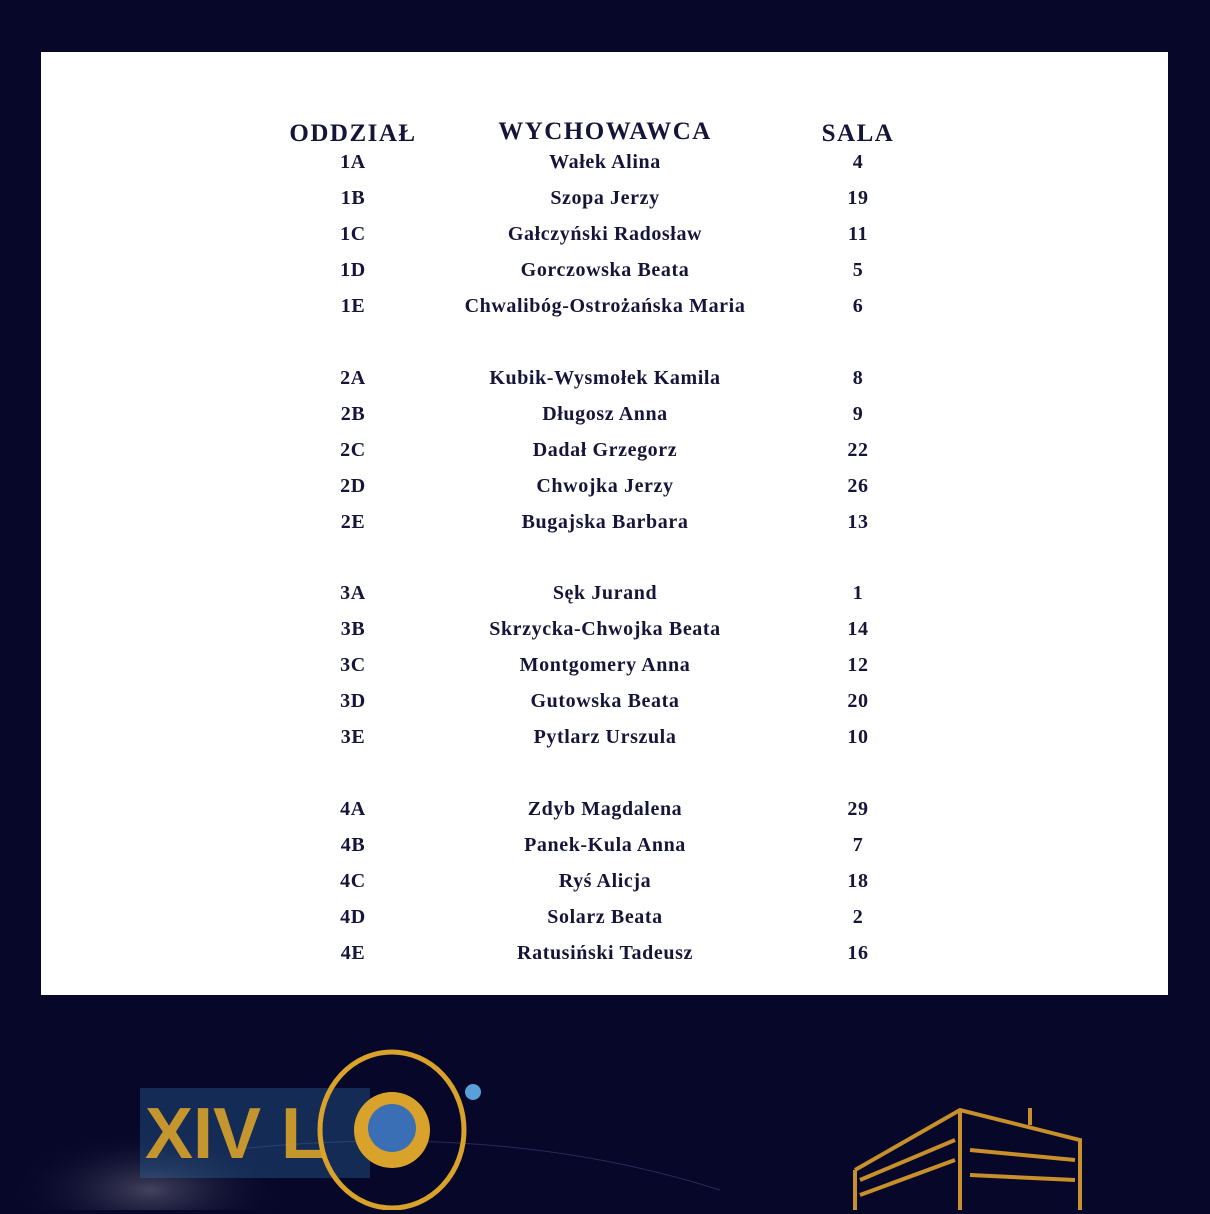  What do you see at coordinates (858, 593) in the screenshot?
I see `room-cell: 1` at bounding box center [858, 593].